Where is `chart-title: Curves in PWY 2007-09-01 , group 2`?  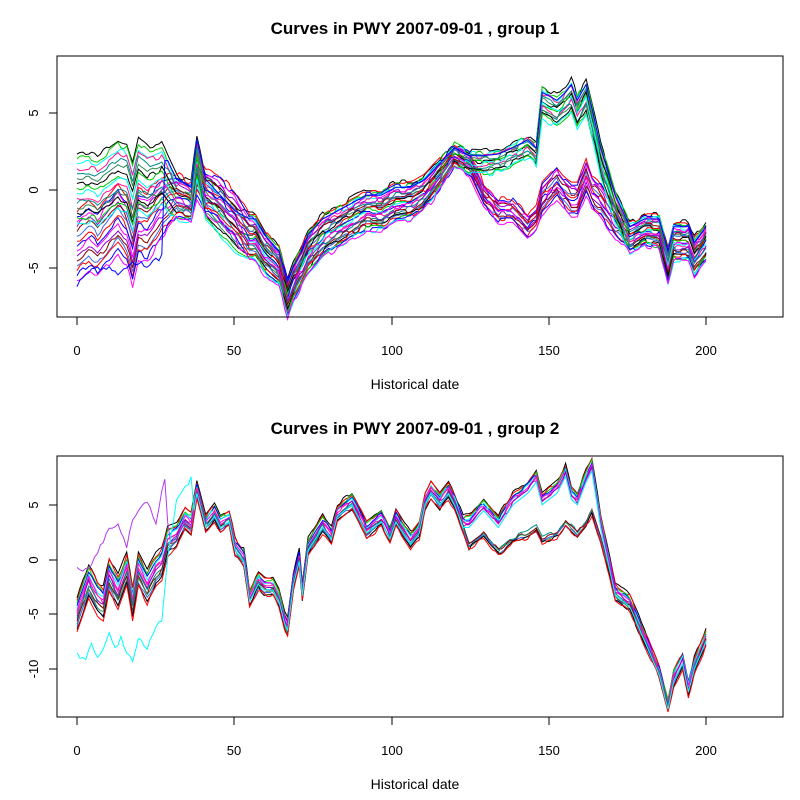
chart-title: Curves in PWY 2007-09-01 , group 2 is located at coordinates (415, 428).